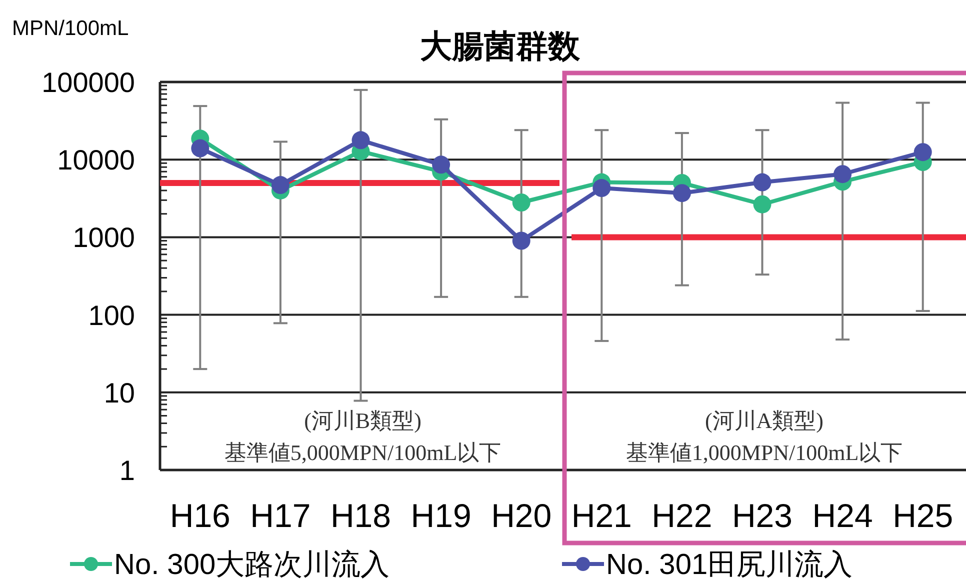 The image size is (966, 587). What do you see at coordinates (200, 515) in the screenshot?
I see `x-tick-label: H16` at bounding box center [200, 515].